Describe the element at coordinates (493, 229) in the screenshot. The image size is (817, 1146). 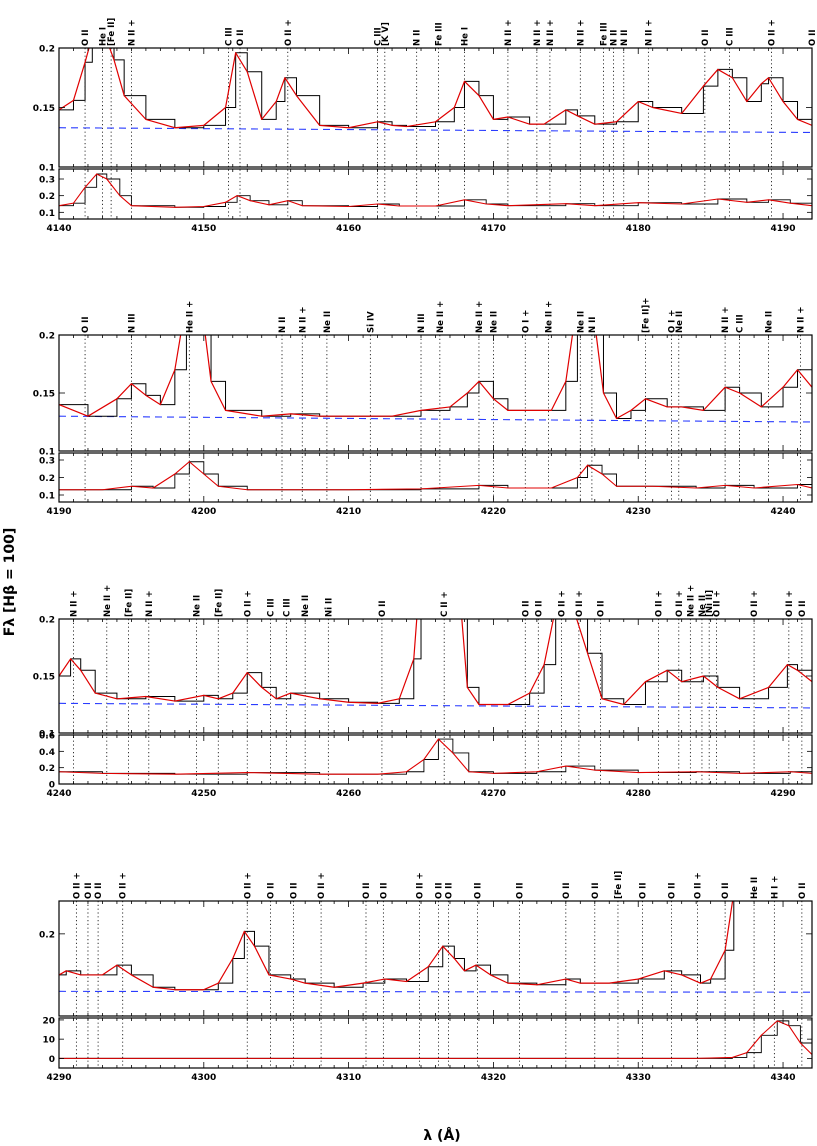
I see `x-tick-label: 4170` at that location.